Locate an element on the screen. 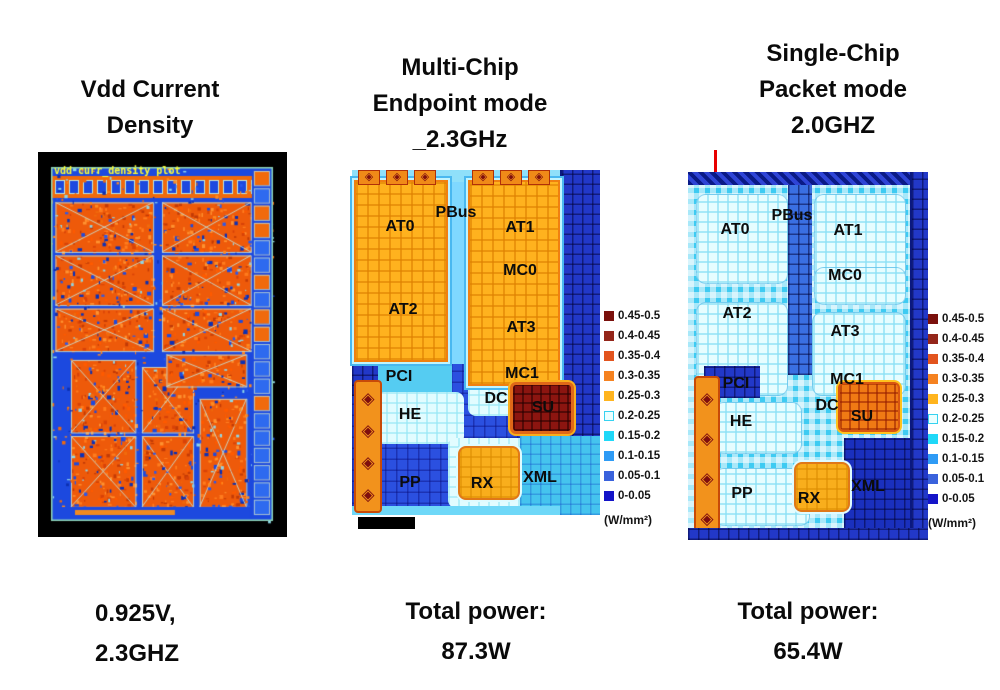 The width and height of the screenshot is (1000, 690). pale-patch-dc is located at coordinates (492, 399).